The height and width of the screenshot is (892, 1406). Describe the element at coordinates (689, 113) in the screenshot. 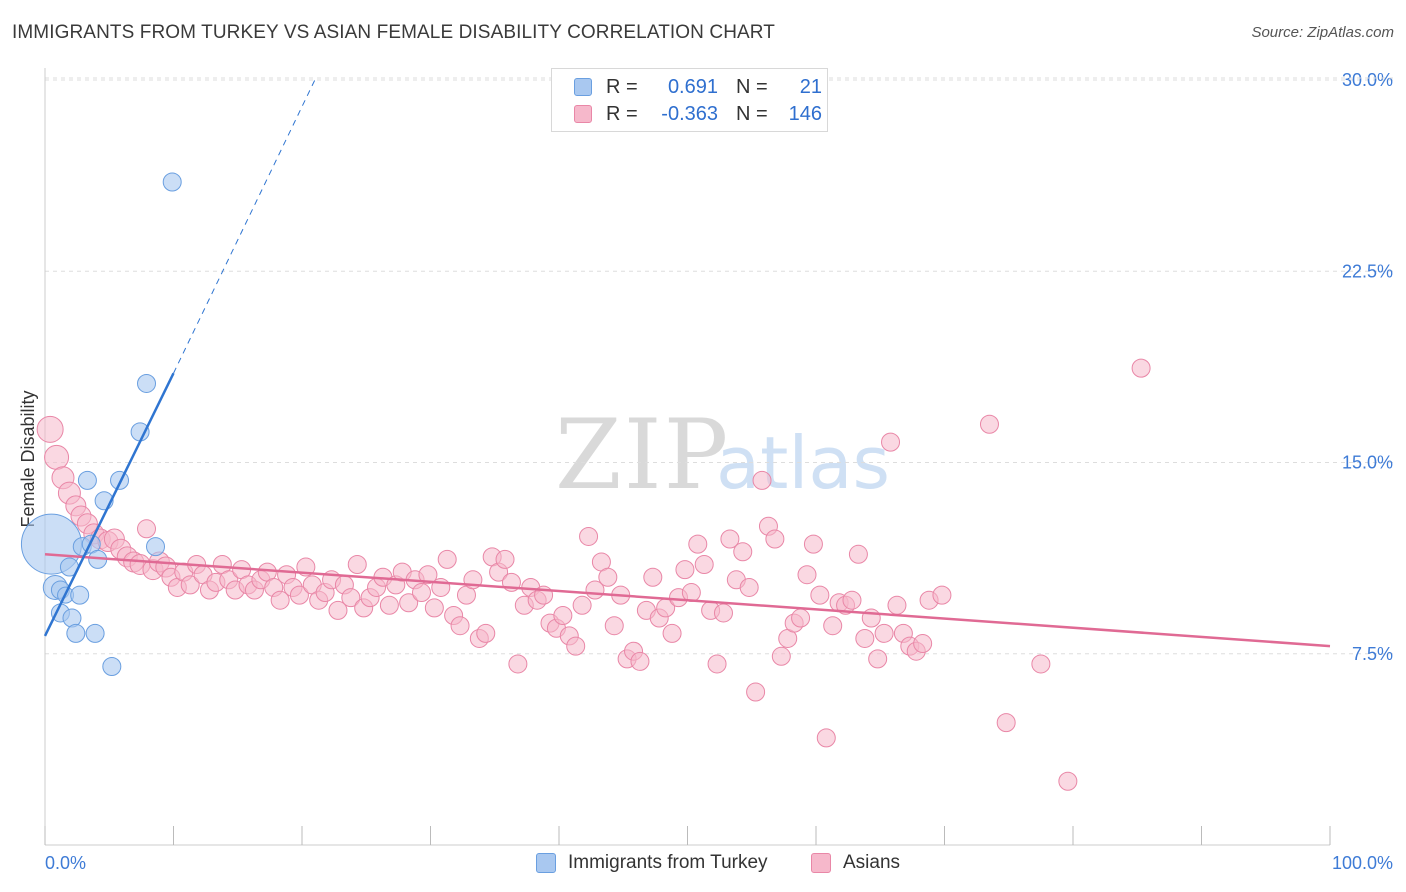

I see `legend-r-value: -0.363` at that location.